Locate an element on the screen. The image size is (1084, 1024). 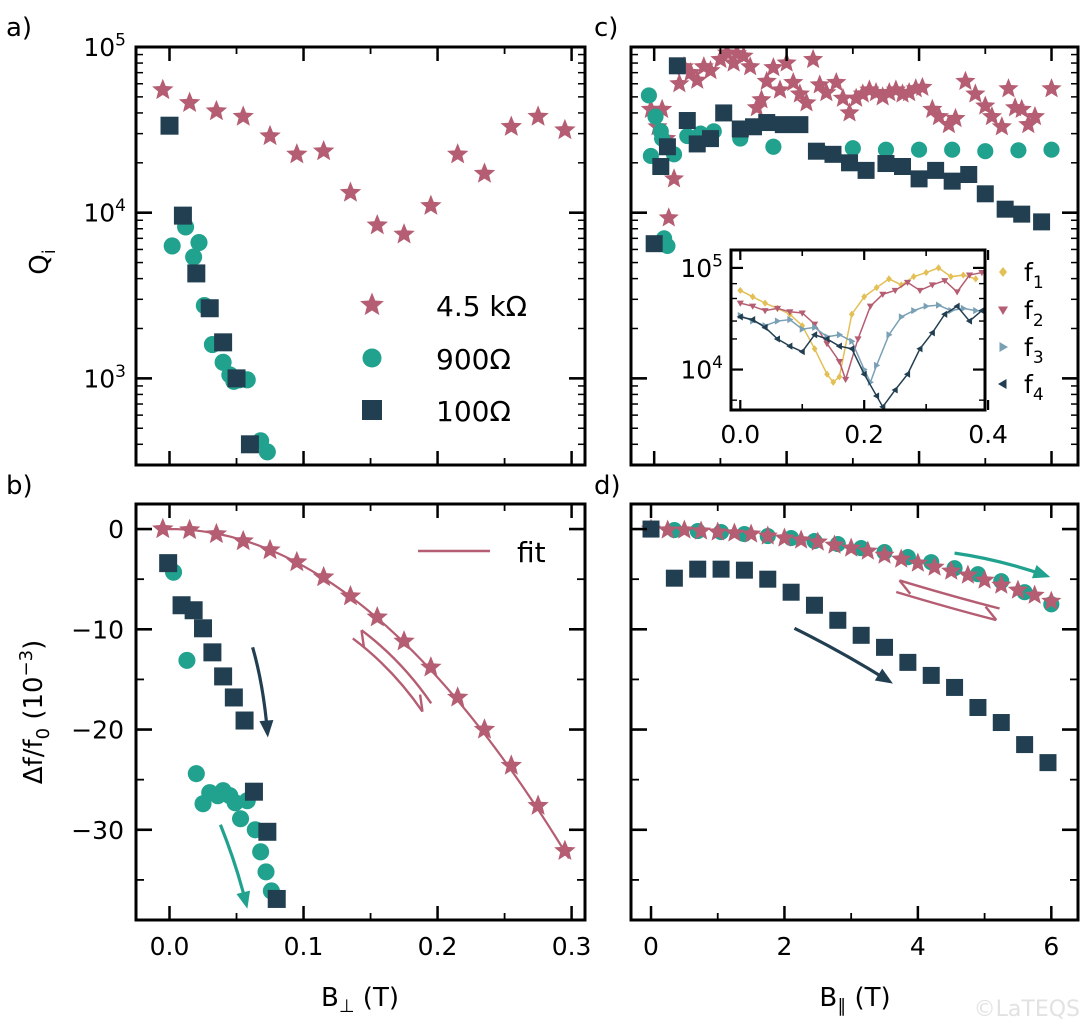
panel-b-ytick-label: −30 is located at coordinates (97, 830).